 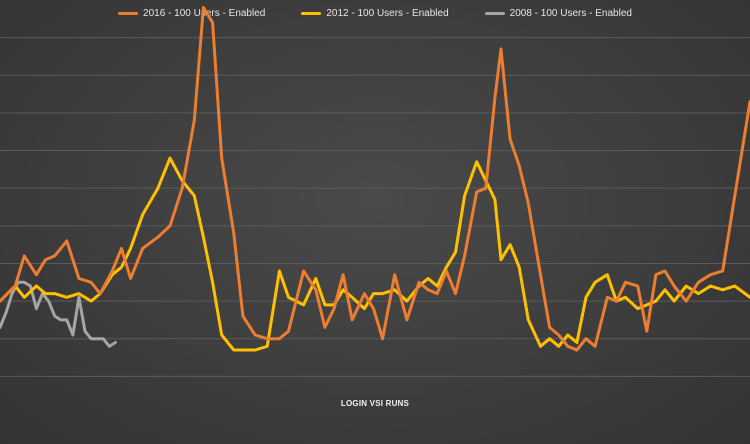 What do you see at coordinates (494, 13) in the screenshot?
I see `legend-swatch-2008` at bounding box center [494, 13].